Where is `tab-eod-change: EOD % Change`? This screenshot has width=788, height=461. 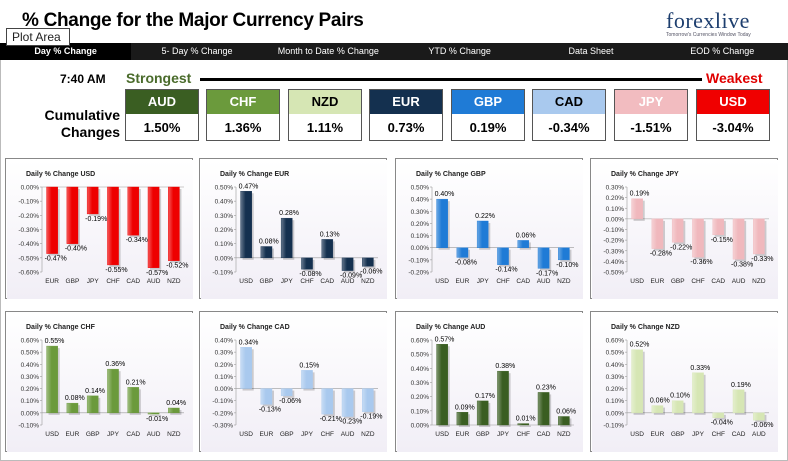
tab-eod-change: EOD % Change is located at coordinates (722, 51).